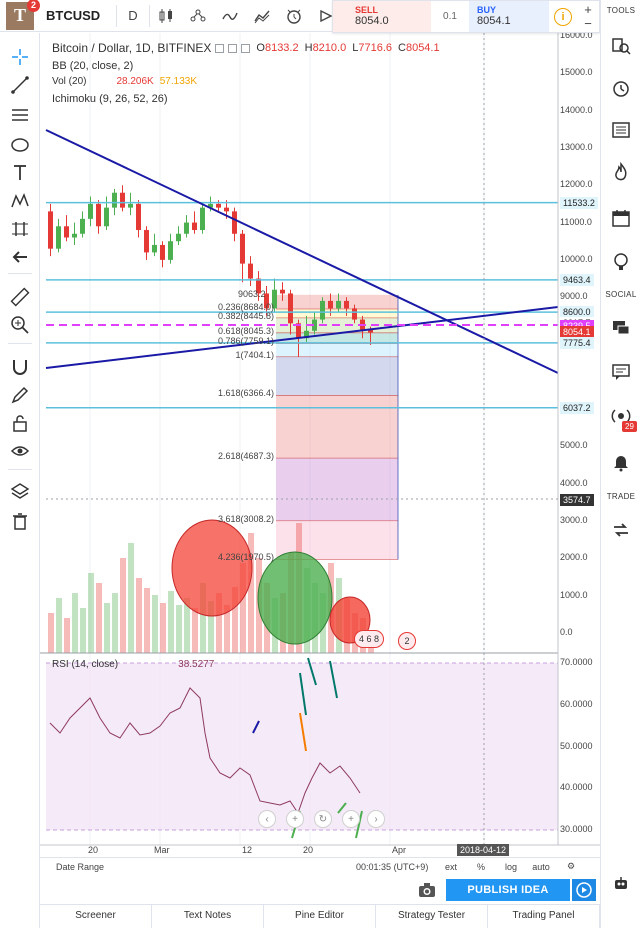 Image resolution: width=640 pixels, height=928 pixels. Describe the element at coordinates (427, 890) in the screenshot. I see `camera-icon` at that location.